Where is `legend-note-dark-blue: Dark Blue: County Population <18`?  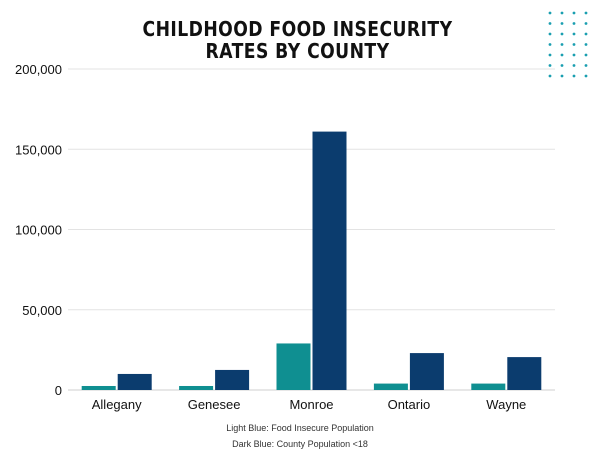 legend-note-dark-blue: Dark Blue: County Population <18 is located at coordinates (300, 444).